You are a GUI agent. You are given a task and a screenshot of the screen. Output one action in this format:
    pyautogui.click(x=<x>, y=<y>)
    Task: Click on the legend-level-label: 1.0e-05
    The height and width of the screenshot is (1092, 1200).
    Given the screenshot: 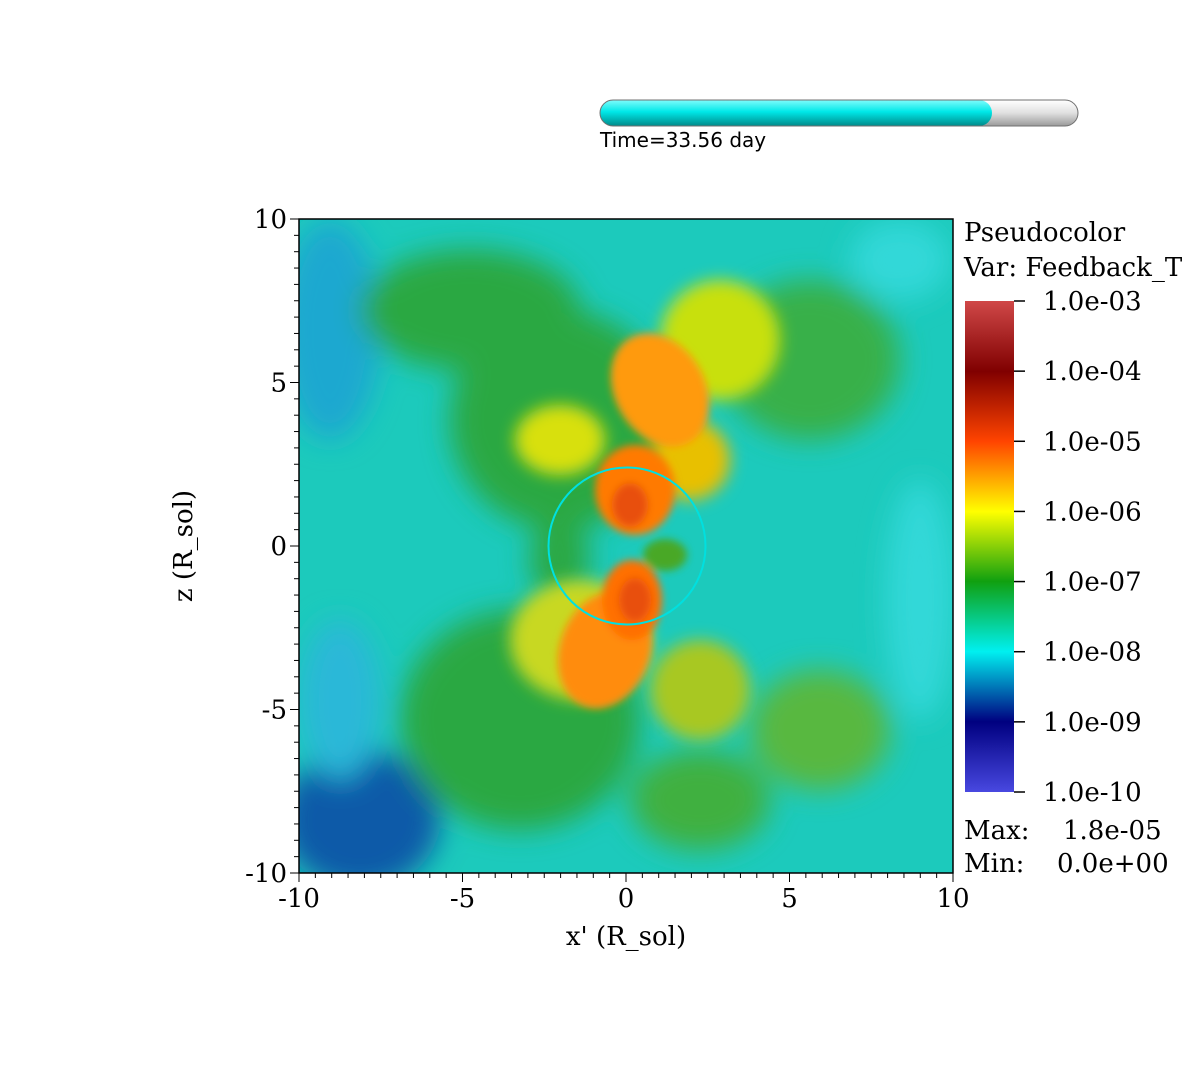 What is the action you would take?
    pyautogui.click(x=1092, y=442)
    